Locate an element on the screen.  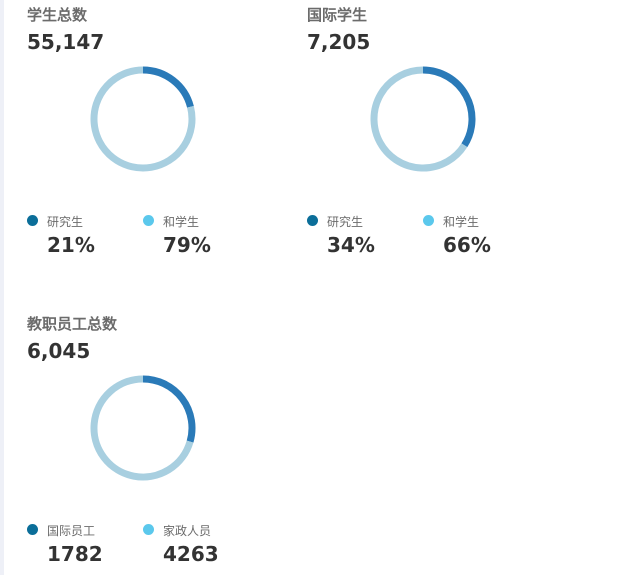
panel-title: 国际学生 is located at coordinates (337, 15).